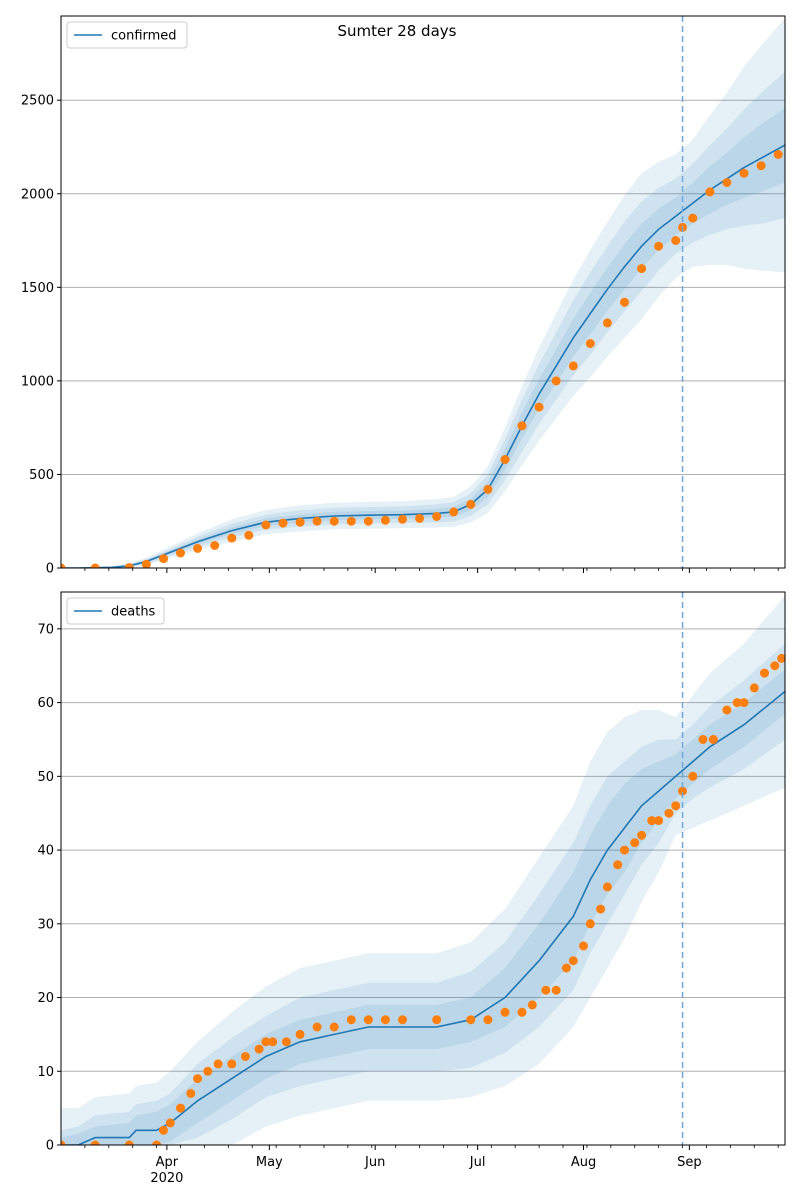 This screenshot has height=1200, width=800. What do you see at coordinates (37, 194) in the screenshot?
I see `y-tick-label: 2000` at bounding box center [37, 194].